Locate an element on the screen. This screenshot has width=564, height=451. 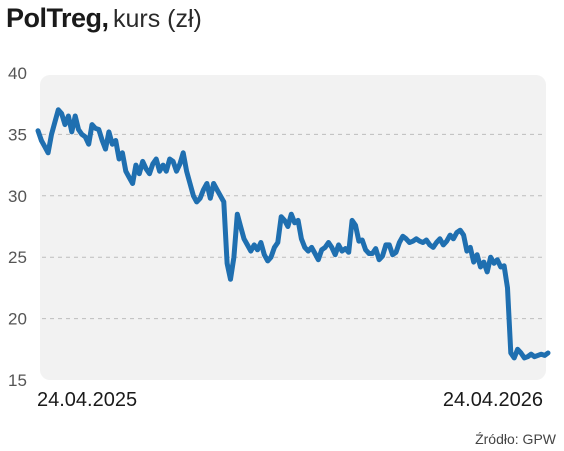
x-tick-start: 24.04.2025 is located at coordinates (87, 400).